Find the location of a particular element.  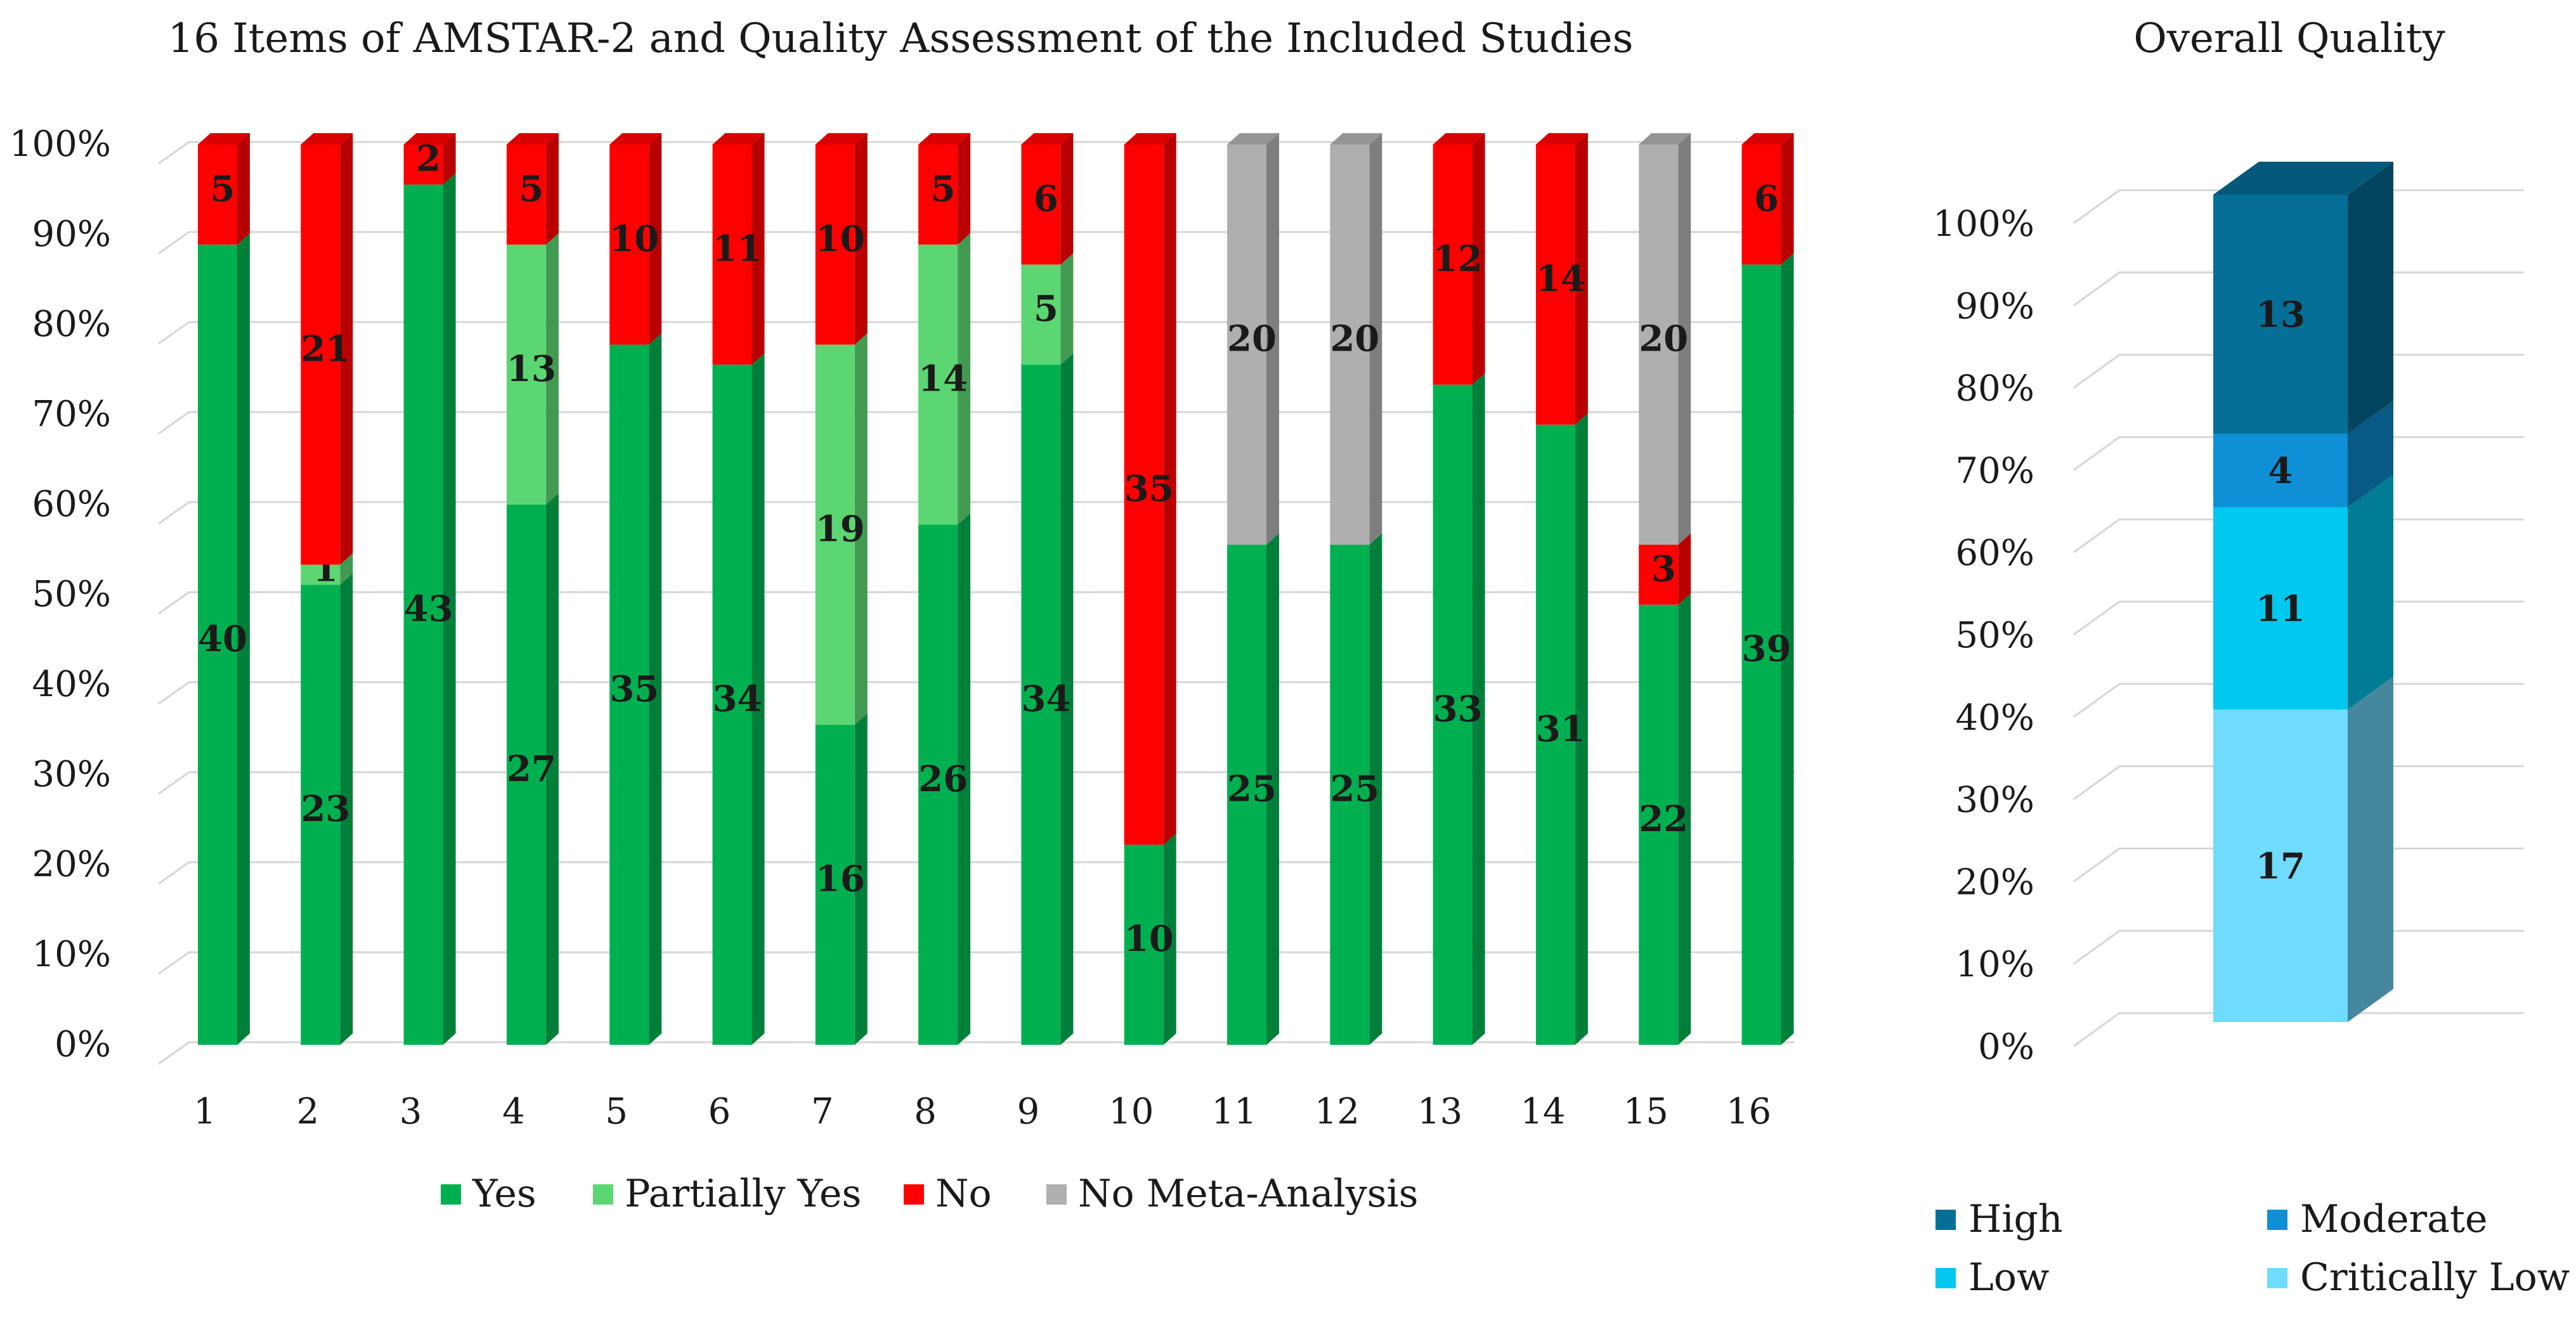

chart-title: Overall Quality is located at coordinates (2289, 39).